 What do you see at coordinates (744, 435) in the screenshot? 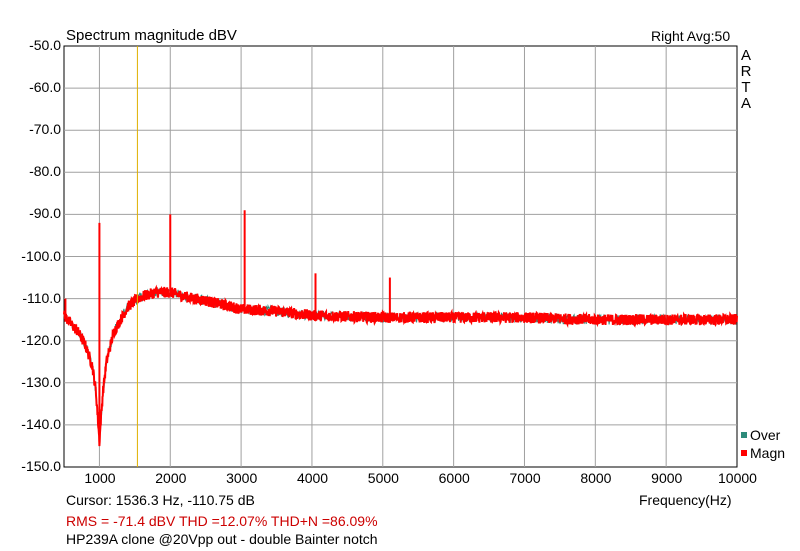
I see `legend-over-swatch` at bounding box center [744, 435].